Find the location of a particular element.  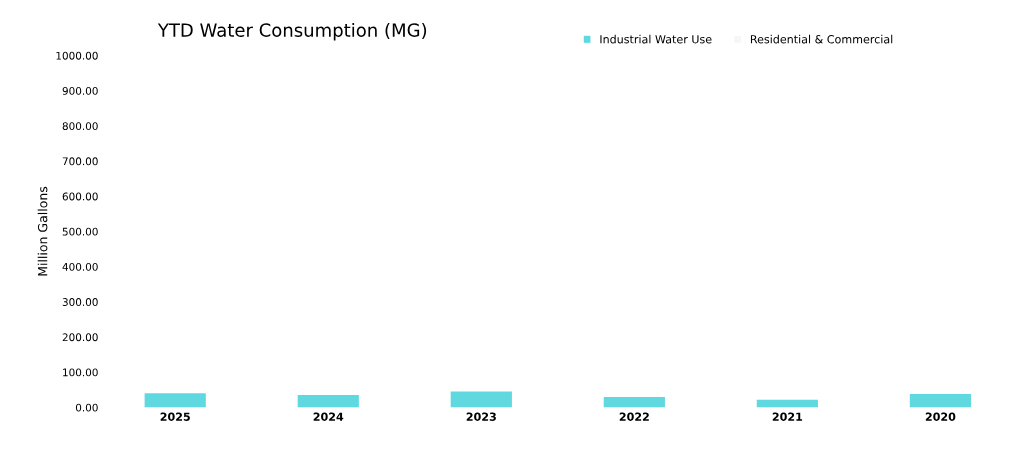

x-tick-label: 2021 is located at coordinates (787, 416).